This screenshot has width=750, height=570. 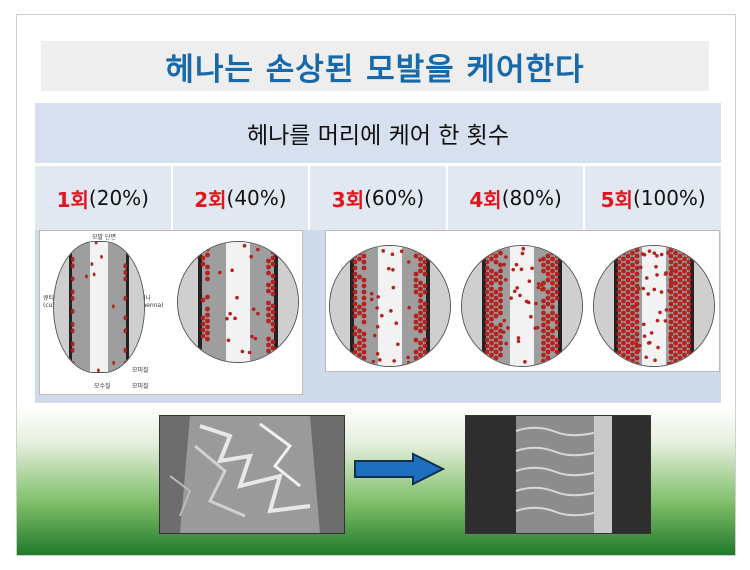 What do you see at coordinates (256, 198) in the screenshot?
I see `column-pct: (40%)` at bounding box center [256, 198].